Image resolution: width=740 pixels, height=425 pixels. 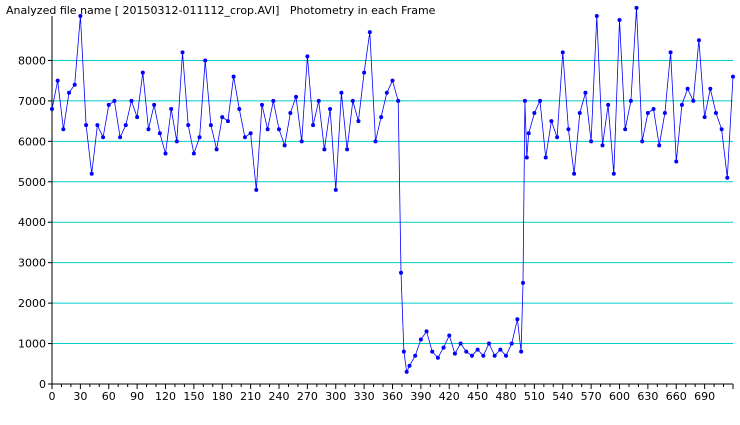 What do you see at coordinates (32, 101) in the screenshot?
I see `y-tick-label: 7000` at bounding box center [32, 101].